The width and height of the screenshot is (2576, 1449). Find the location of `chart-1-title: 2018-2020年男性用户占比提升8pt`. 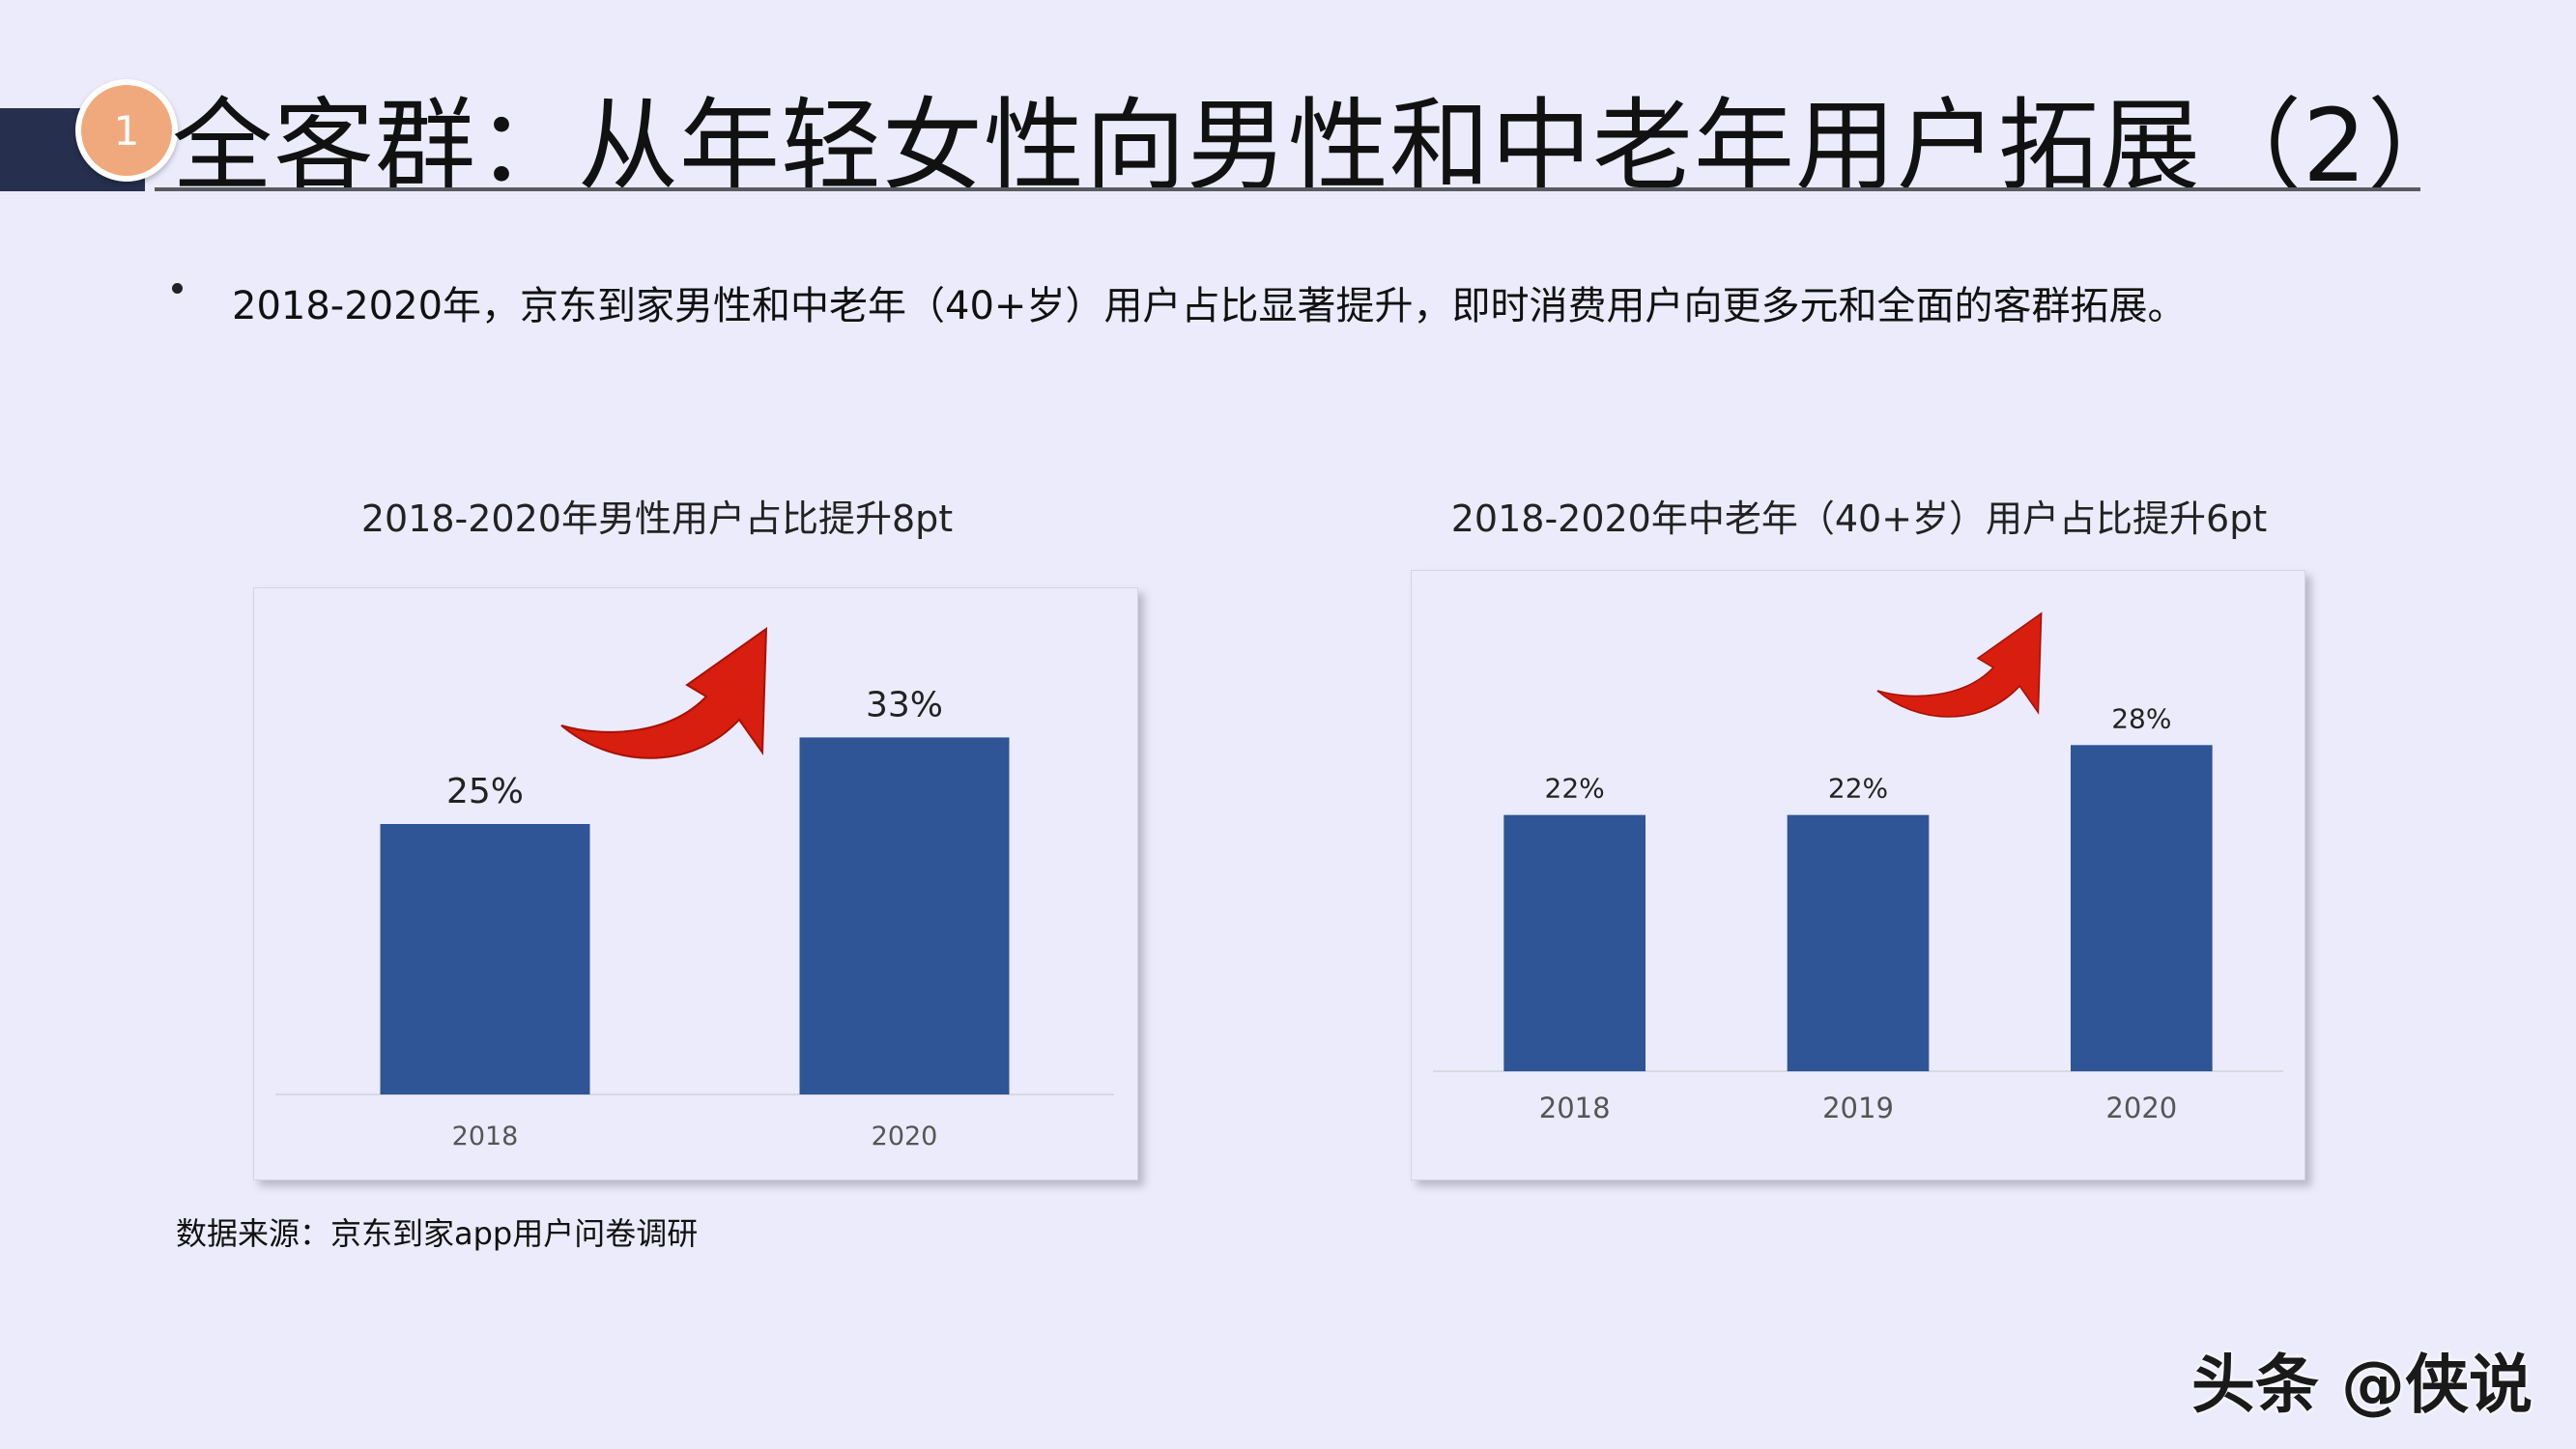

chart-1-title: 2018-2020年男性用户占比提升8pt is located at coordinates (657, 518).